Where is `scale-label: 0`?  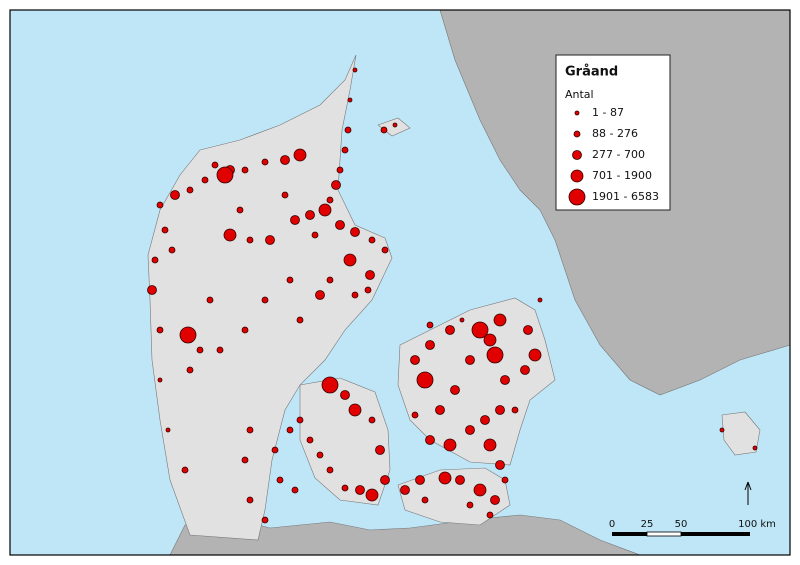
scale-label: 0 is located at coordinates (612, 524).